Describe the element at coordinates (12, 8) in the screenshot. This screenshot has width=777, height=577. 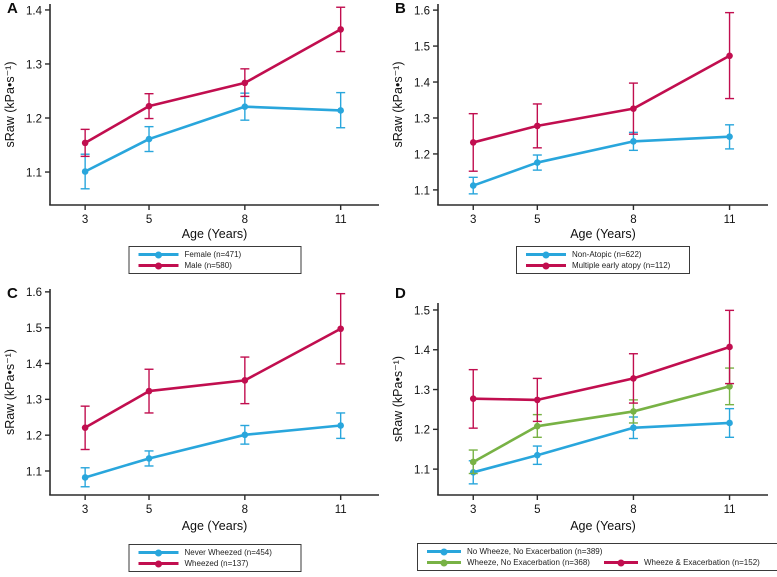
I see `panel-a-letter: A` at that location.